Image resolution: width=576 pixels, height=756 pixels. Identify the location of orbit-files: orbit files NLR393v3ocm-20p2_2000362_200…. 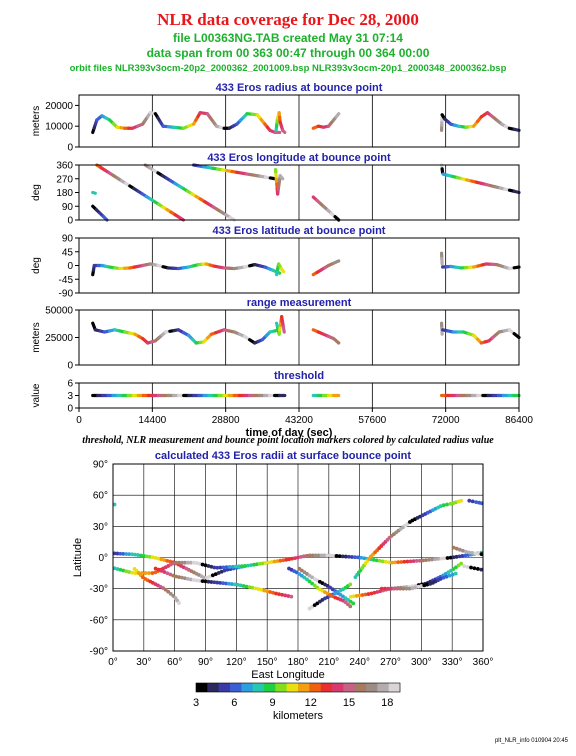
(288, 68).